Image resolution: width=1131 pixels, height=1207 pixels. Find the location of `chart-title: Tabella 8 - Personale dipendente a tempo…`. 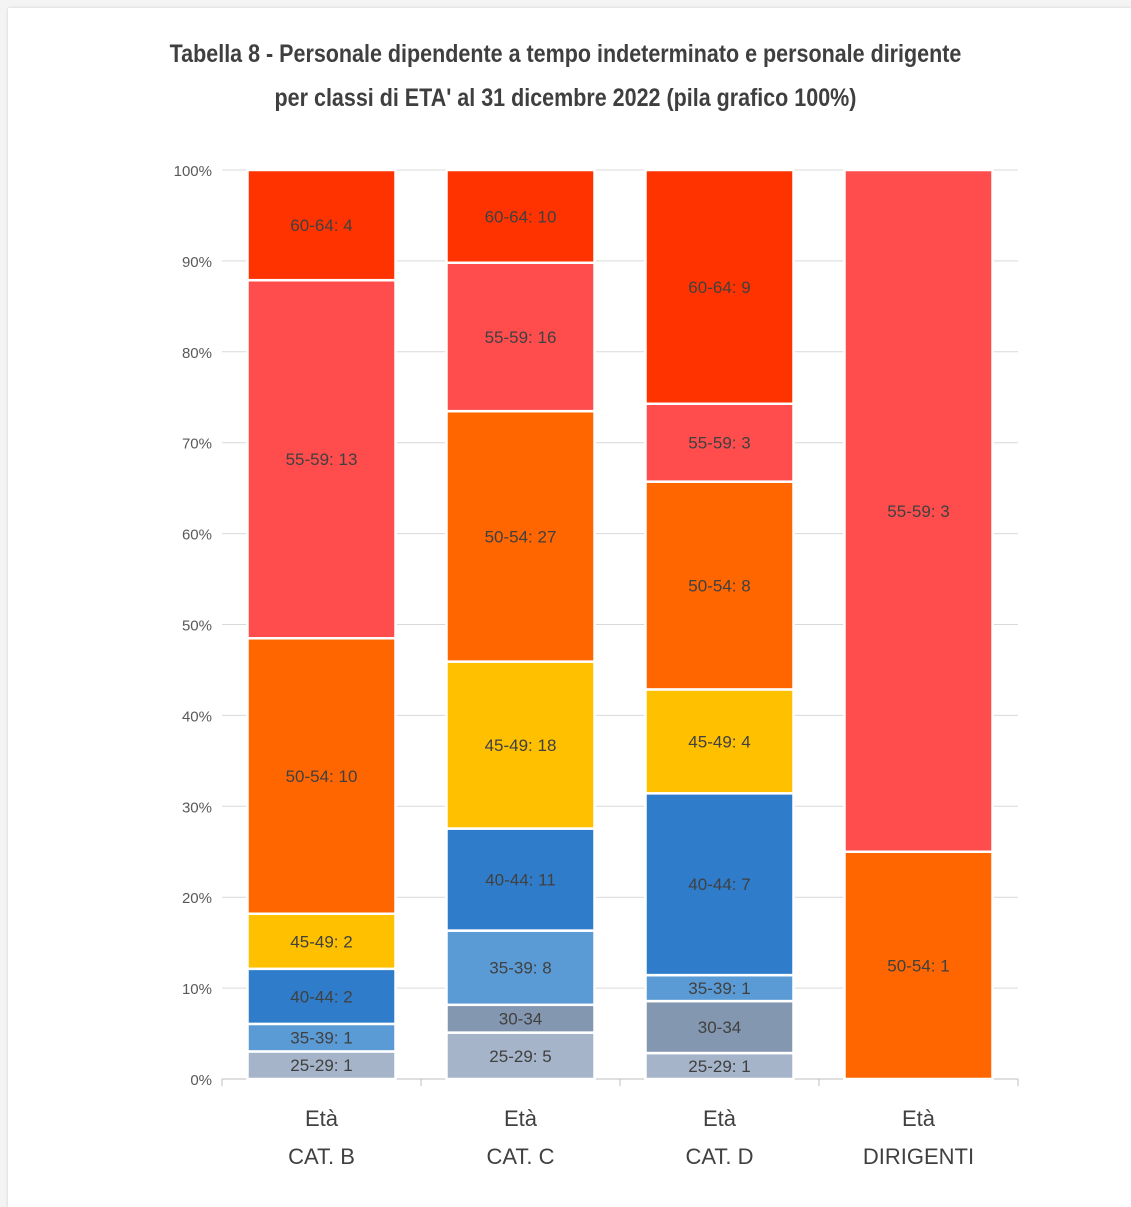

chart-title: Tabella 8 - Personale dipendente a tempo… is located at coordinates (565, 76).